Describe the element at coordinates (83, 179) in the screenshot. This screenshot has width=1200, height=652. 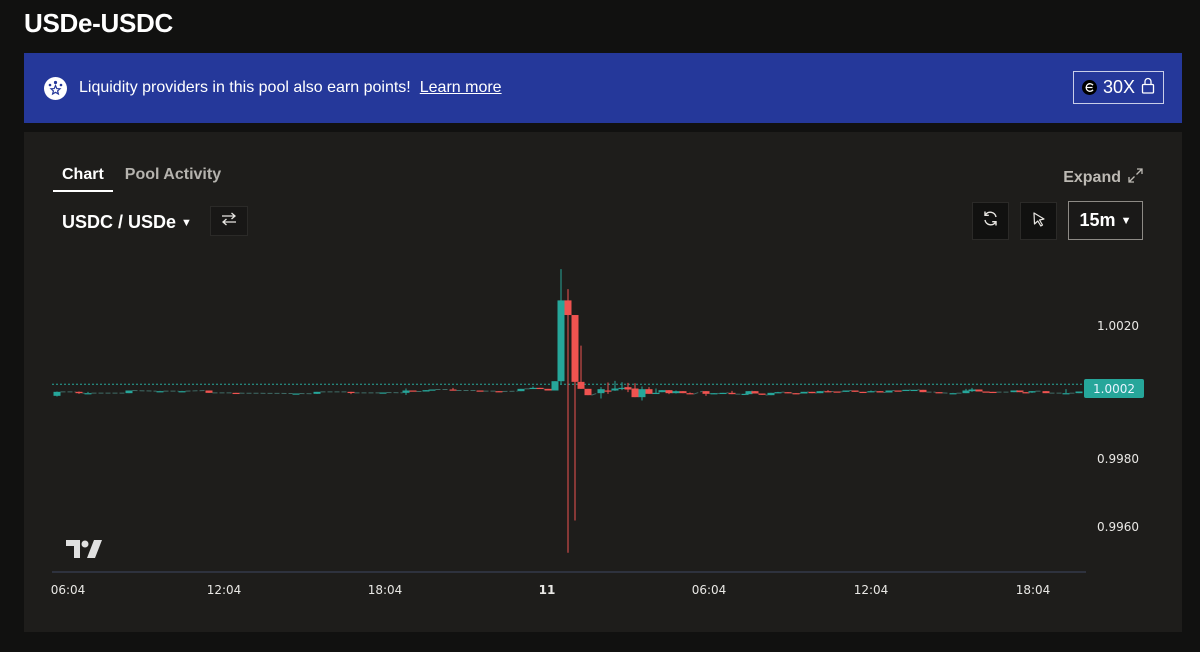
I see `tab-chart: Chart` at that location.